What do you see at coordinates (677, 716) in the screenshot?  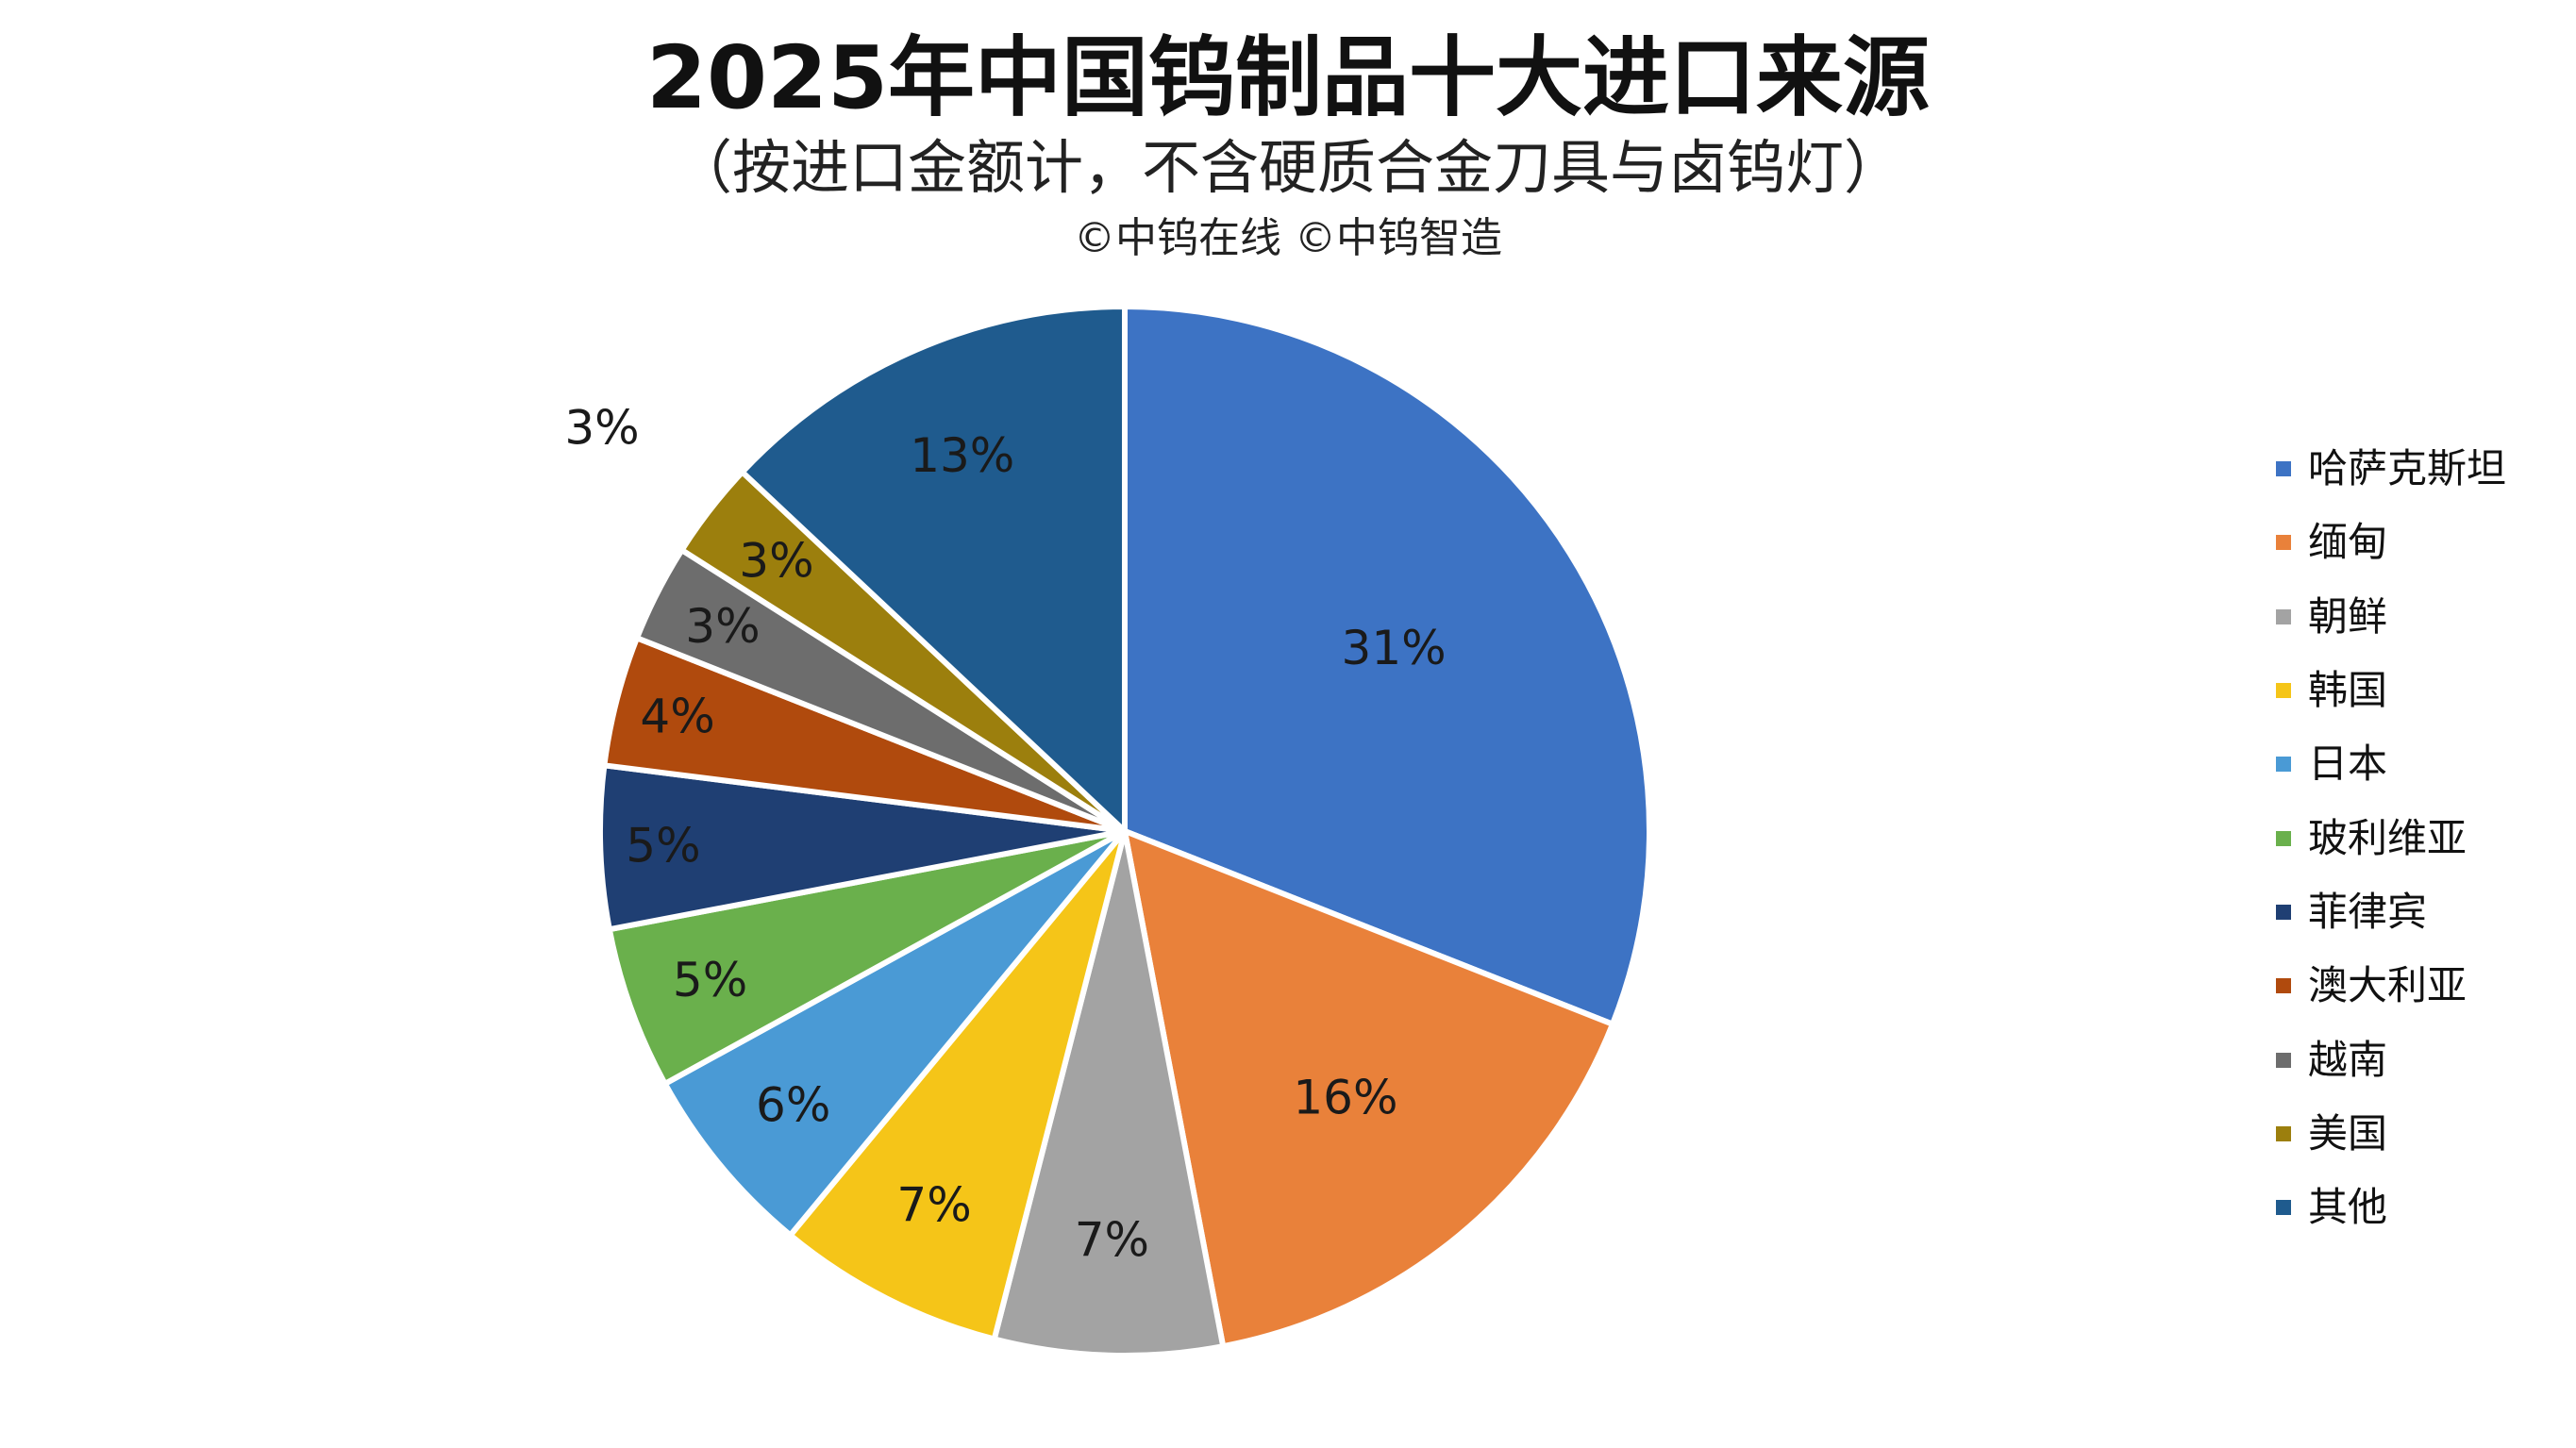 I see `pie-data-label-8: 4%` at bounding box center [677, 716].